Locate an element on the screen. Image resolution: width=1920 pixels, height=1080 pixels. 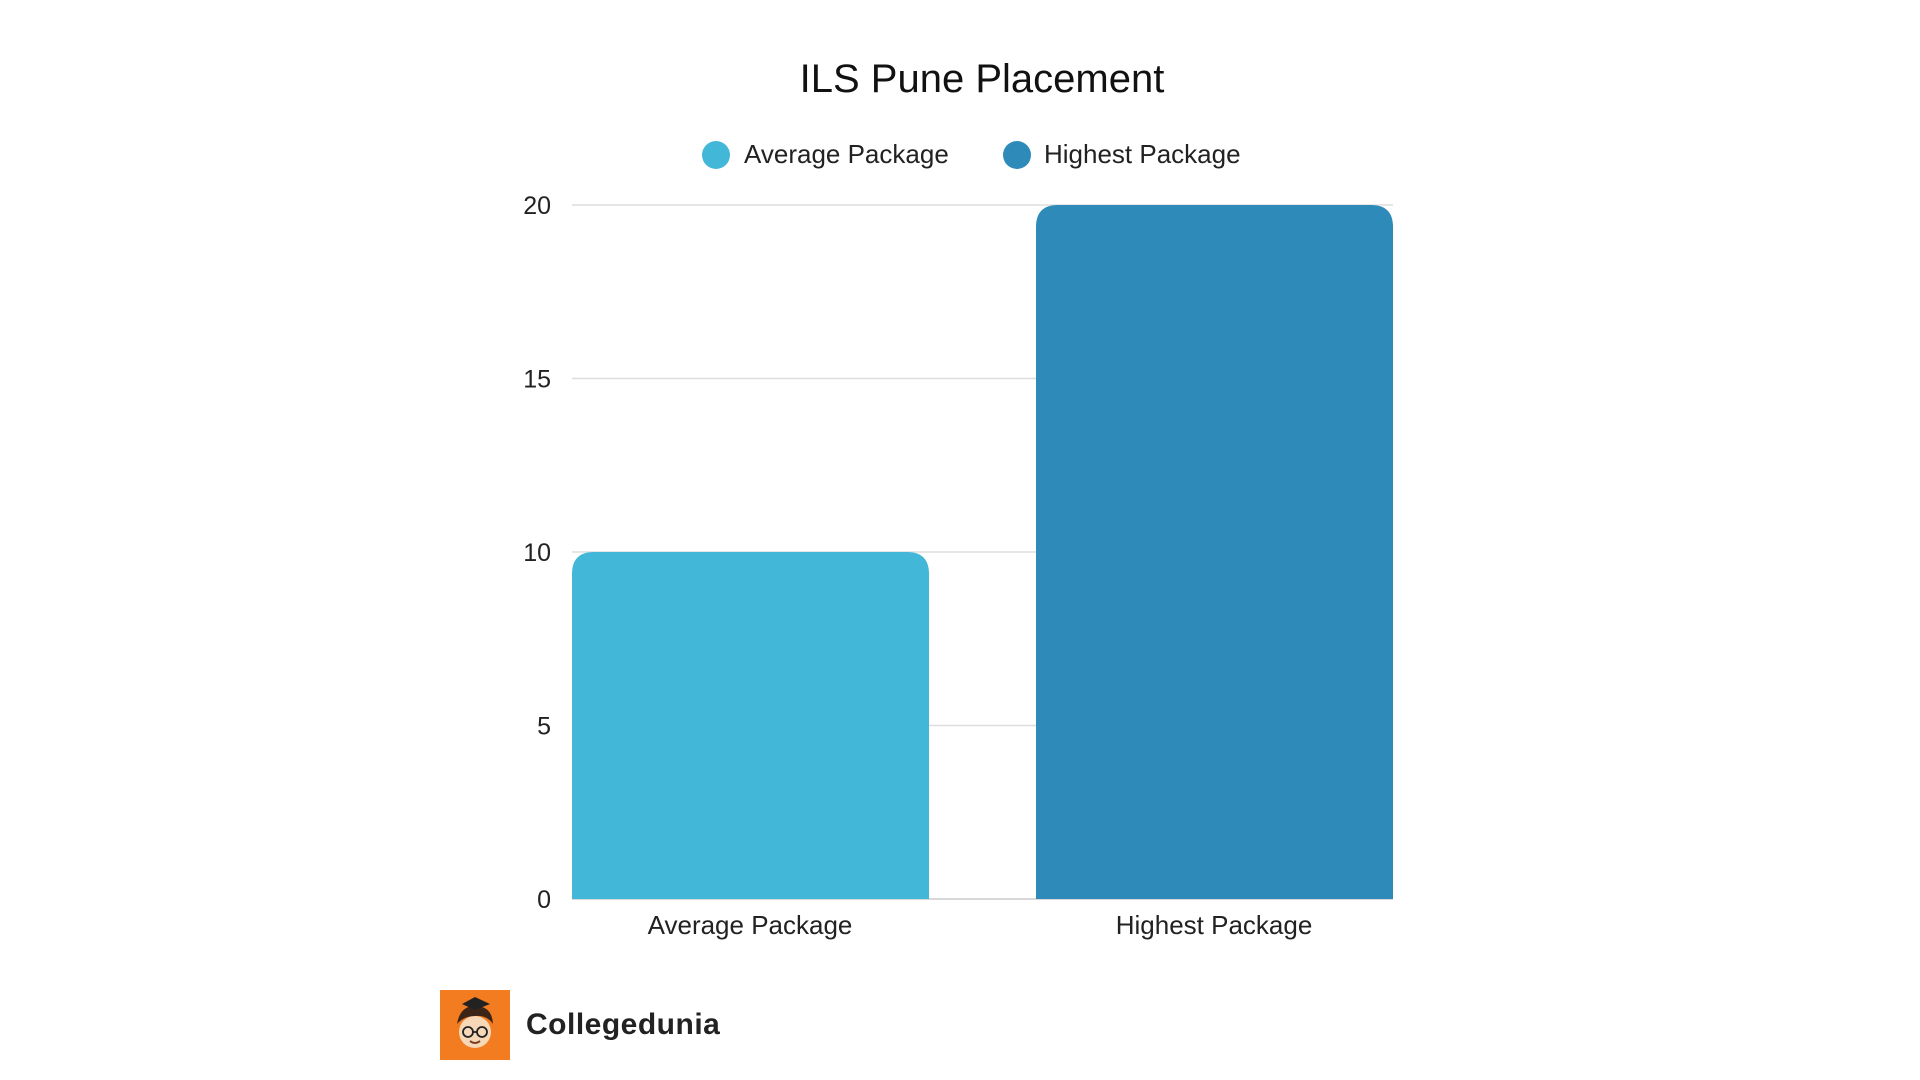
y-tick-label-0: 0 is located at coordinates (544, 900).